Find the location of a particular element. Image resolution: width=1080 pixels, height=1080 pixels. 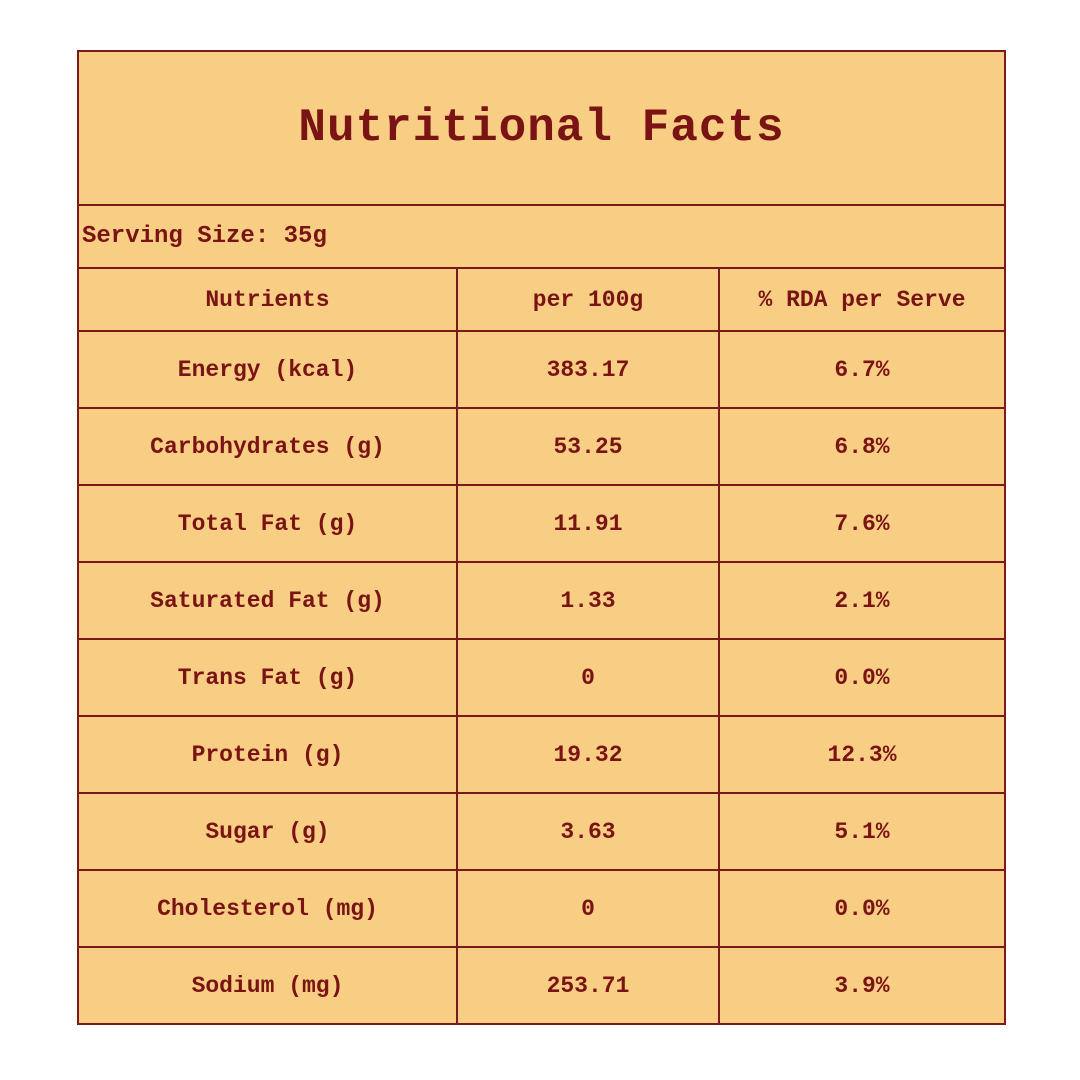

title-row: Nutritional Facts is located at coordinates (541, 129).